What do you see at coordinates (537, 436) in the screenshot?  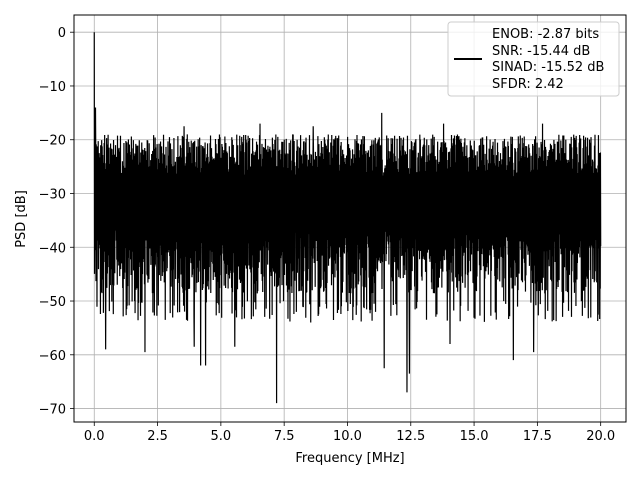 I see `x-tick-label: 17.5` at bounding box center [537, 436].